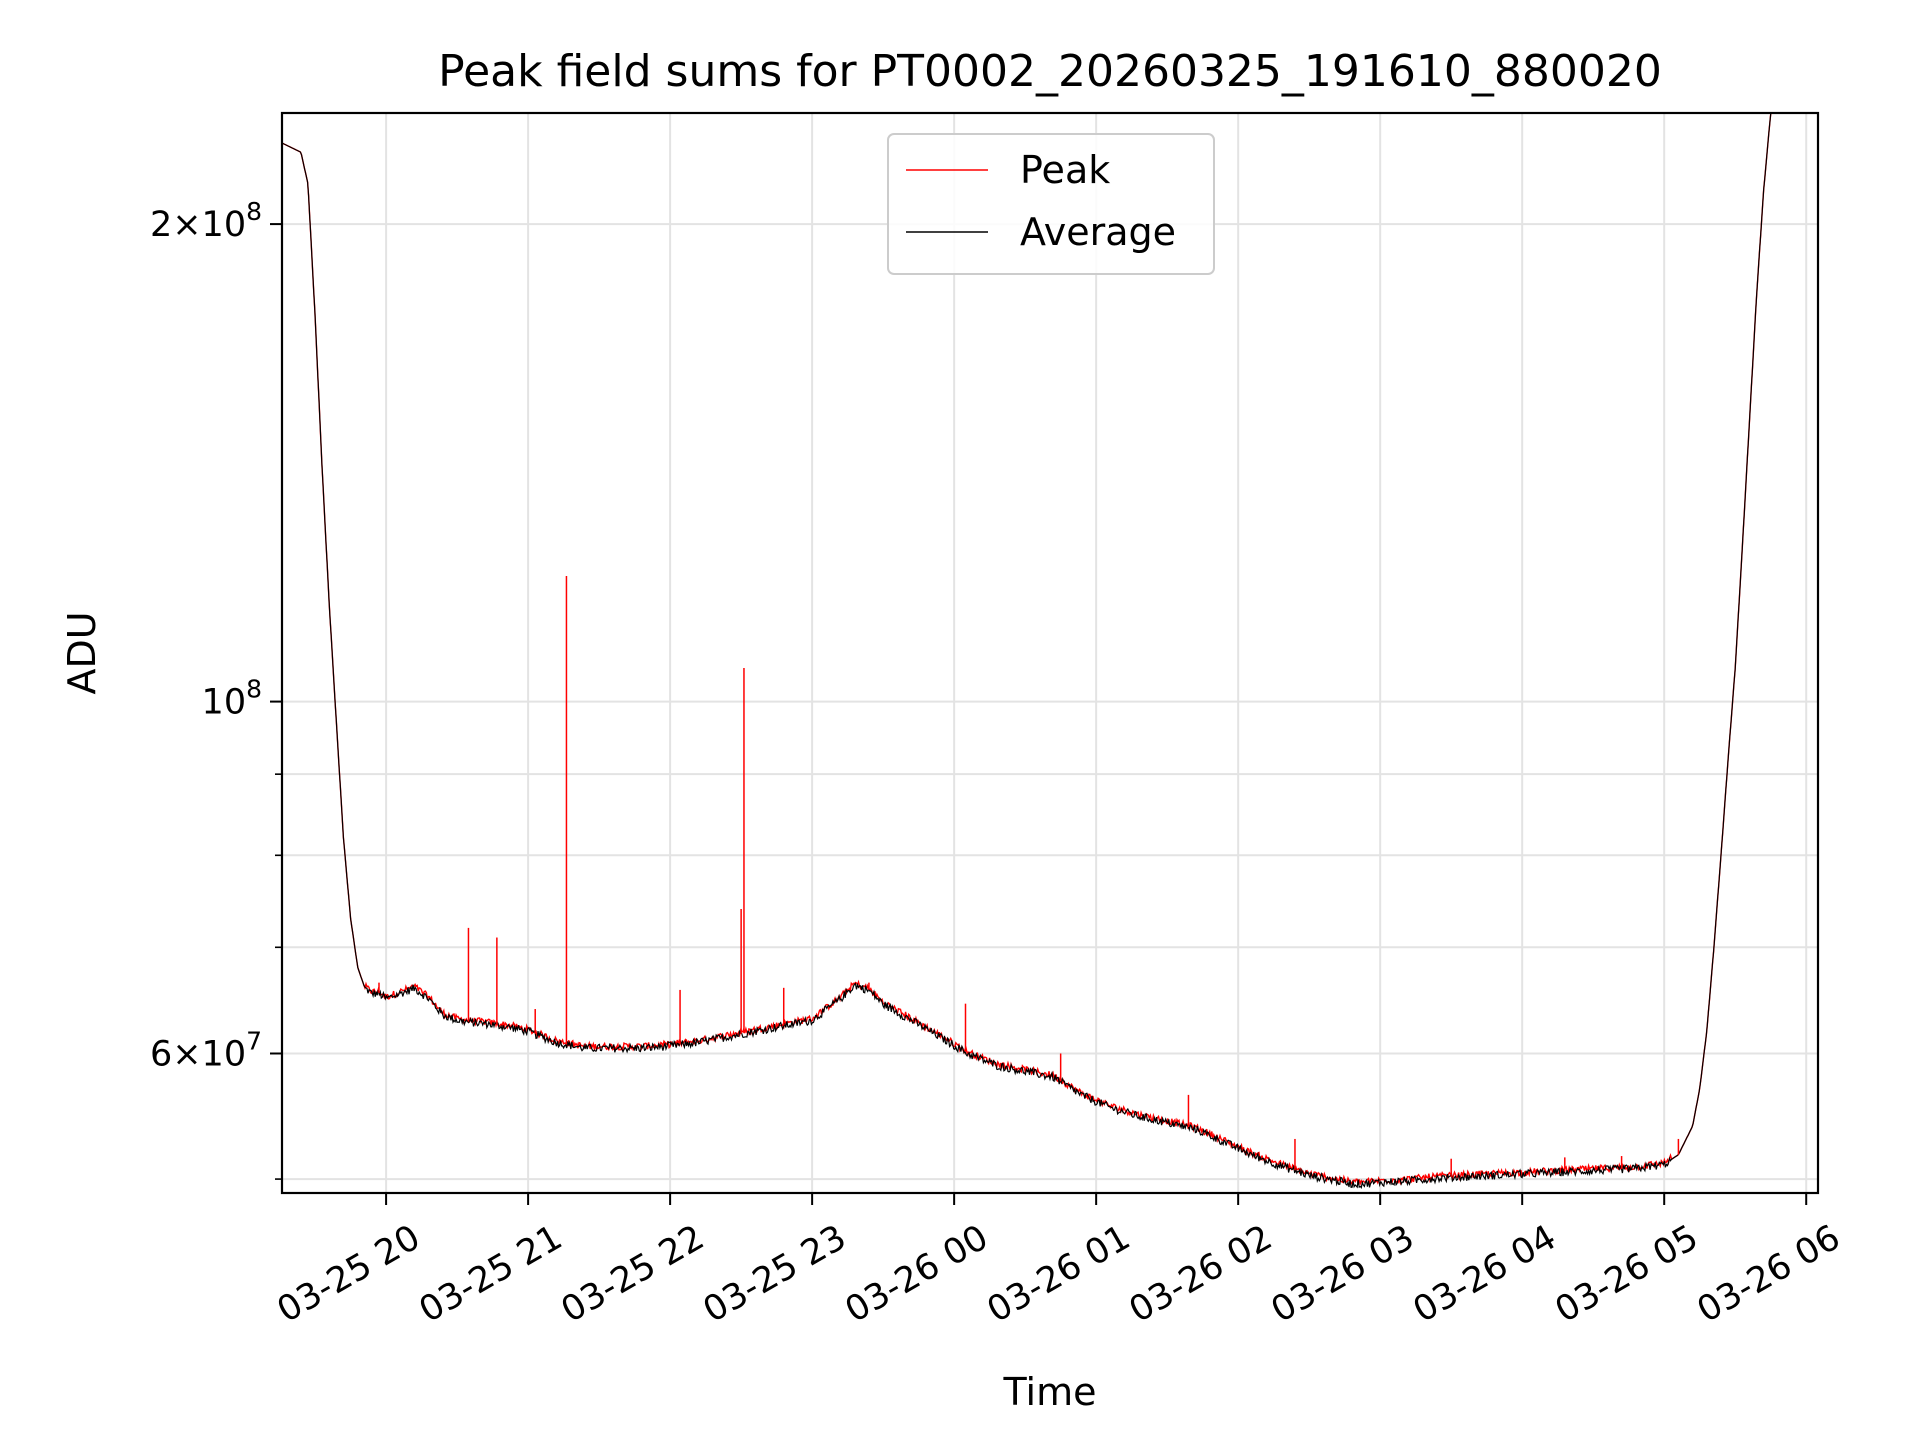 Image resolution: width=1920 pixels, height=1440 pixels. Describe the element at coordinates (161, 225) in the screenshot. I see `y-tick-mantissa: 2` at that location.